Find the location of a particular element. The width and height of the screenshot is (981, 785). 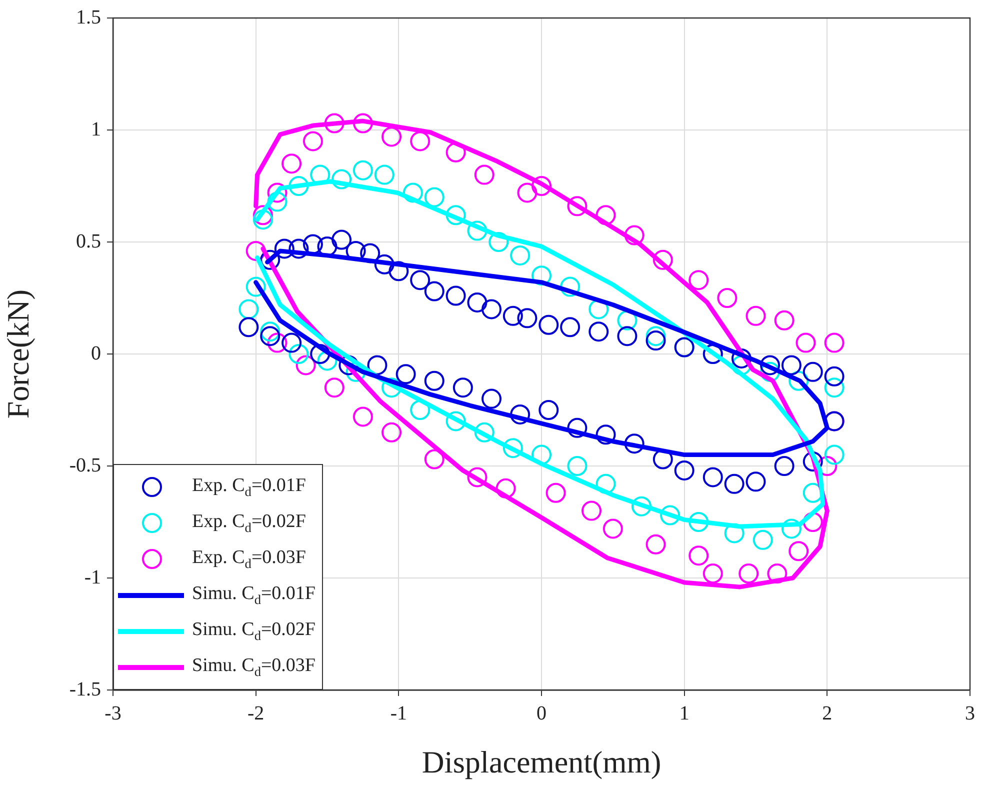

legend-label: Exp. C$_{d}$=0.02F is located at coordinates (249, 523).